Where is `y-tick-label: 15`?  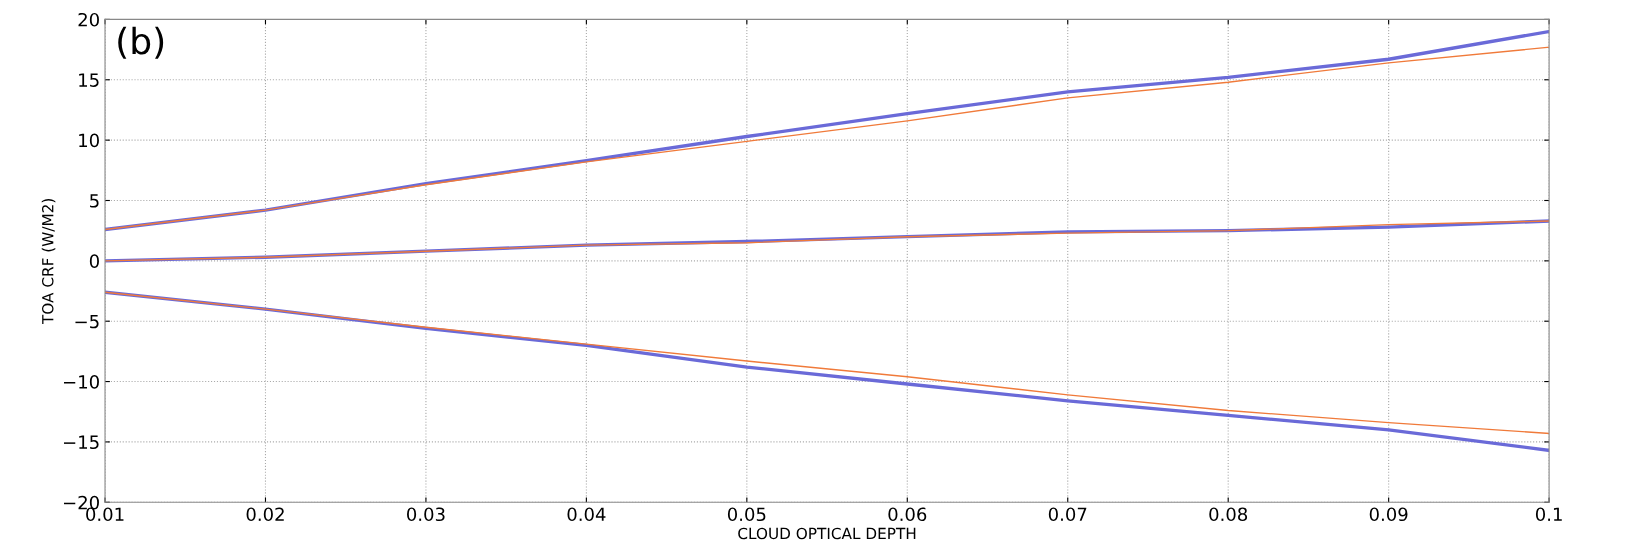
y-tick-label: 15 is located at coordinates (89, 80).